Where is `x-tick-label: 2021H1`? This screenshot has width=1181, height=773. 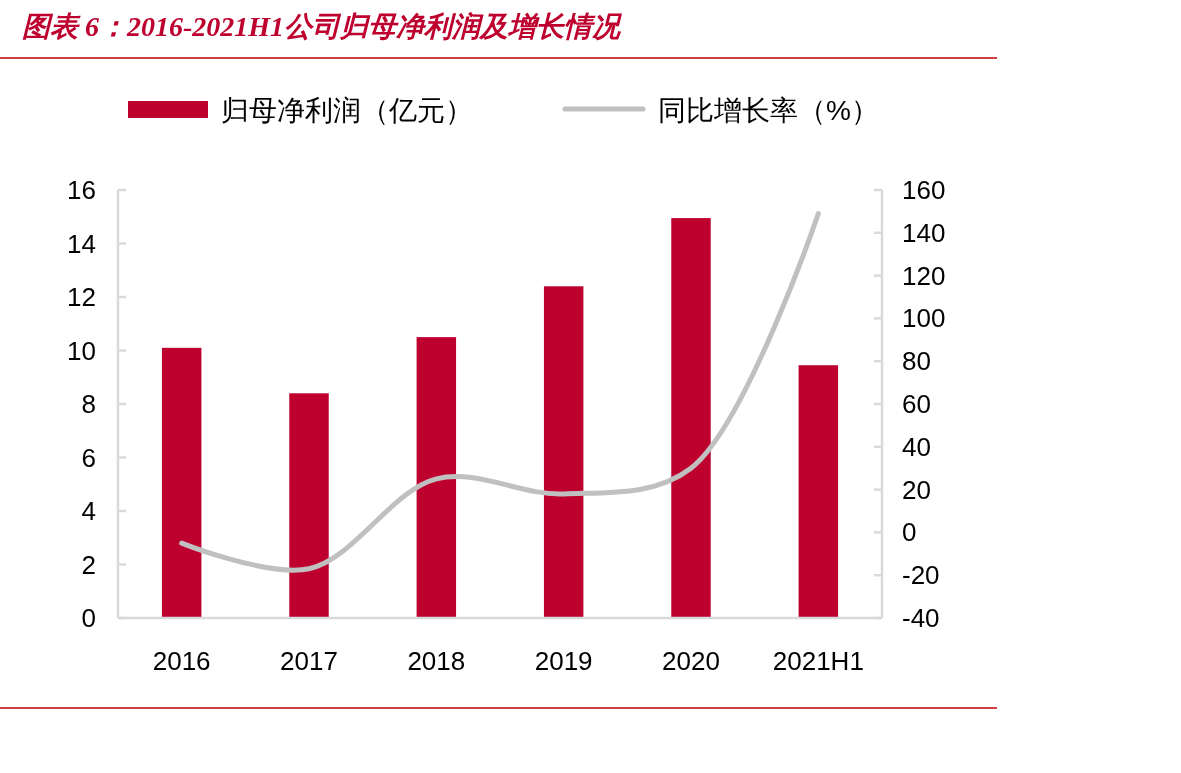
x-tick-label: 2021H1 is located at coordinates (818, 661).